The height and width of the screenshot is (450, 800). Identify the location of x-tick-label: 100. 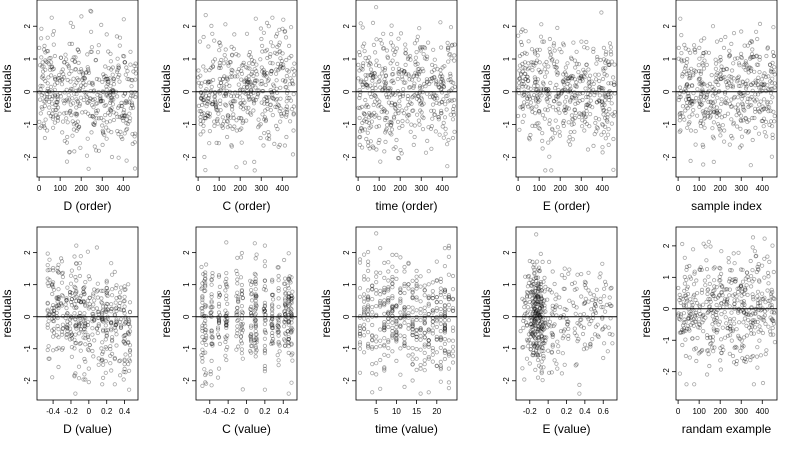
(219, 188).